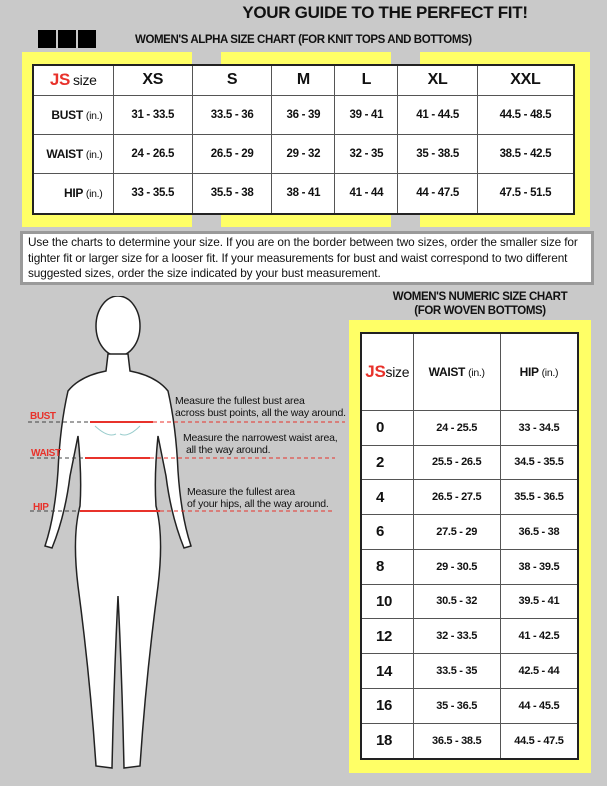 The image size is (607, 786). What do you see at coordinates (232, 80) in the screenshot?
I see `size-header: S` at bounding box center [232, 80].